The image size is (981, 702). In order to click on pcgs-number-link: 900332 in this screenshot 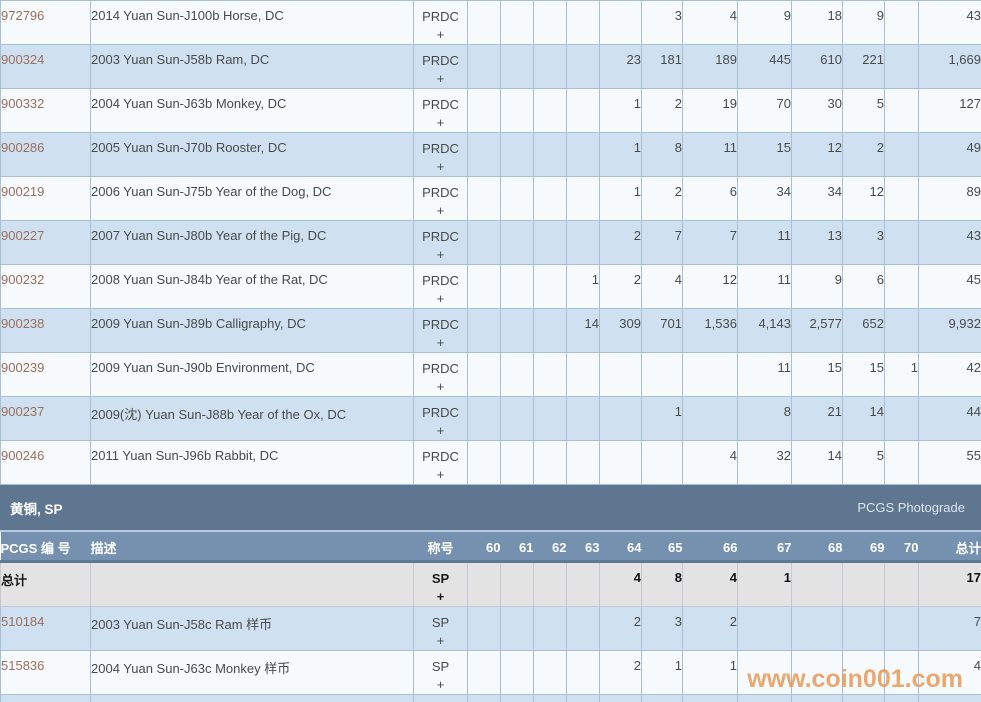, I will do `click(23, 103)`.